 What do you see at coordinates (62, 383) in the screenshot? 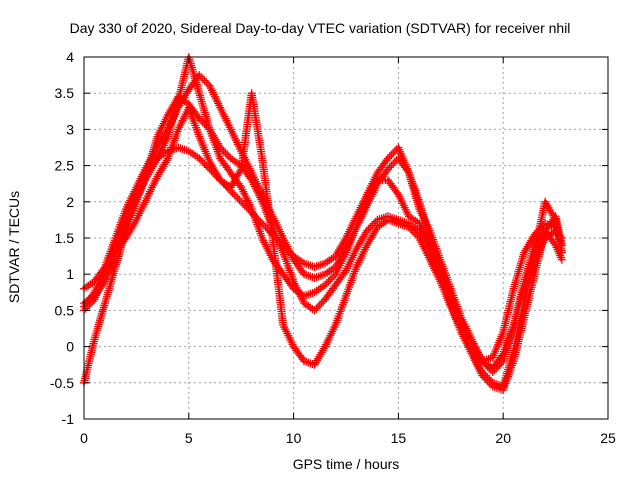
I see `y-tick-label: -0.5` at bounding box center [62, 383].